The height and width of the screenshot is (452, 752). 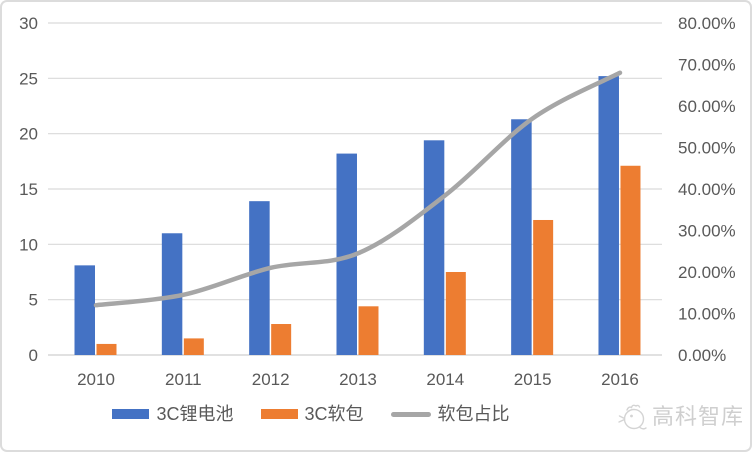 I want to click on bar-2013-3c-pouch, so click(x=368, y=330).